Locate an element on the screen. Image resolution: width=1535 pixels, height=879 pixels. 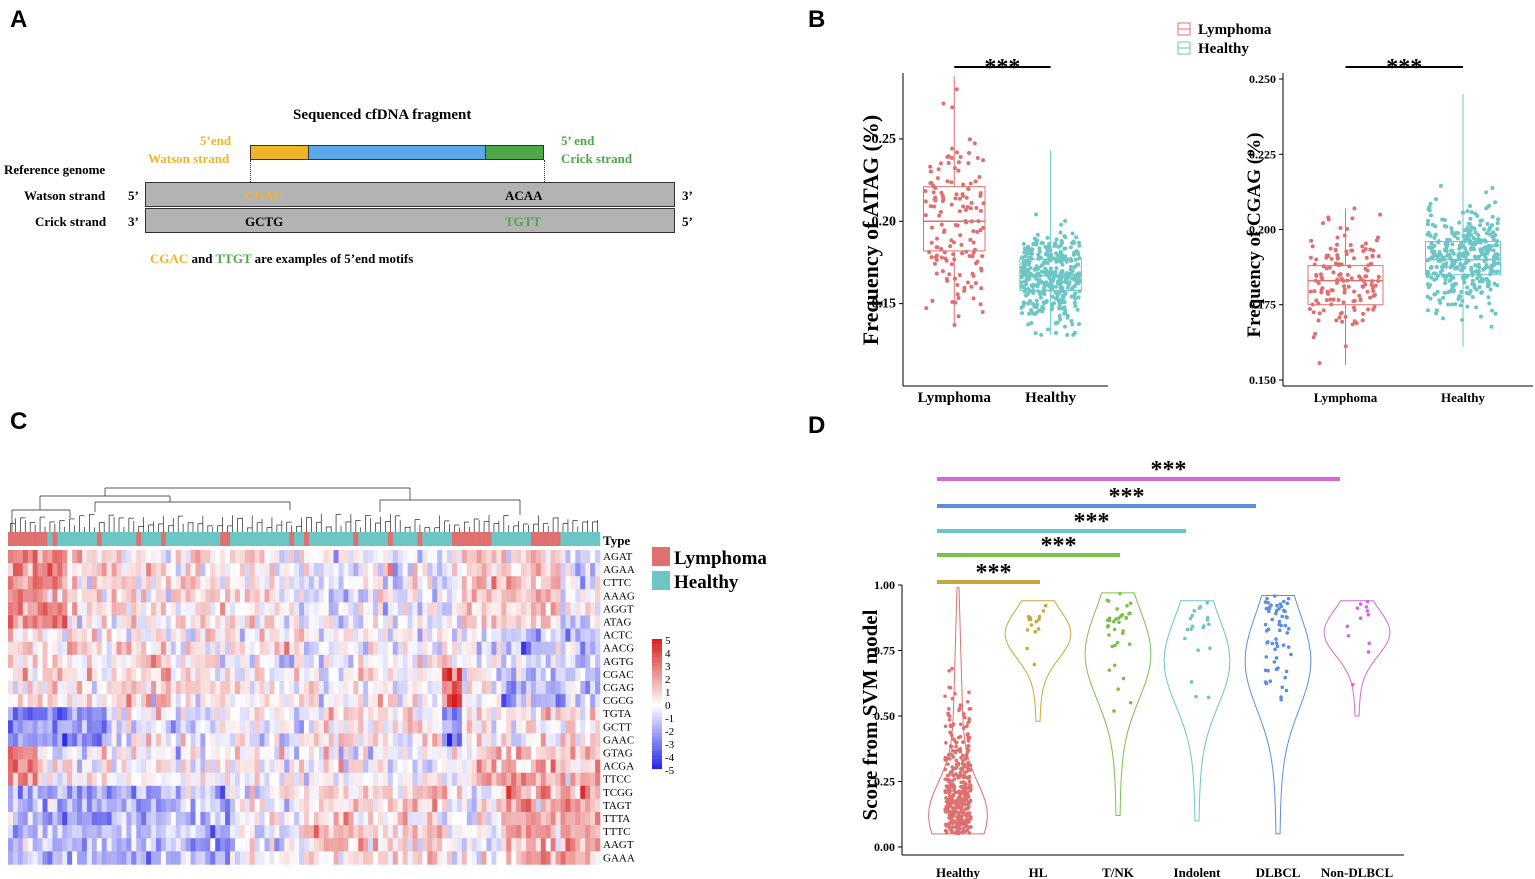
violin-outline is located at coordinates (1118, 704).